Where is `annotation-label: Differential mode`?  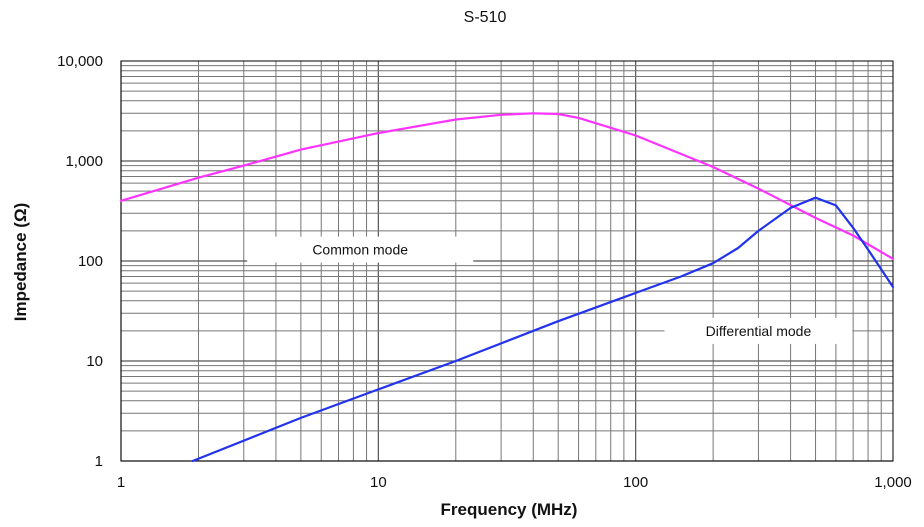
annotation-label: Differential mode is located at coordinates (759, 331).